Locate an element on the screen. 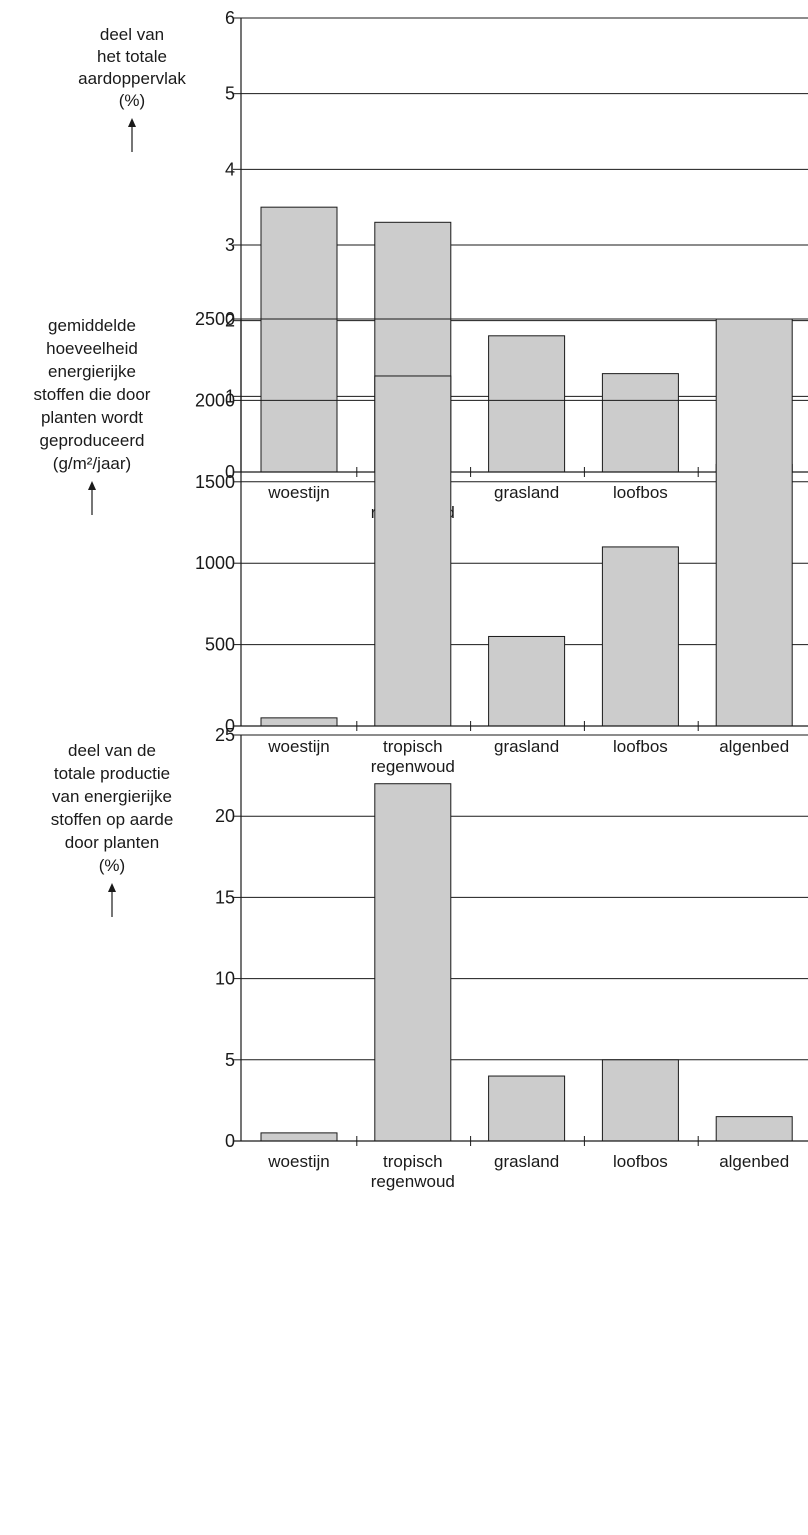 The image size is (808, 1535). y-tick-label-3: 3 is located at coordinates (230, 245).